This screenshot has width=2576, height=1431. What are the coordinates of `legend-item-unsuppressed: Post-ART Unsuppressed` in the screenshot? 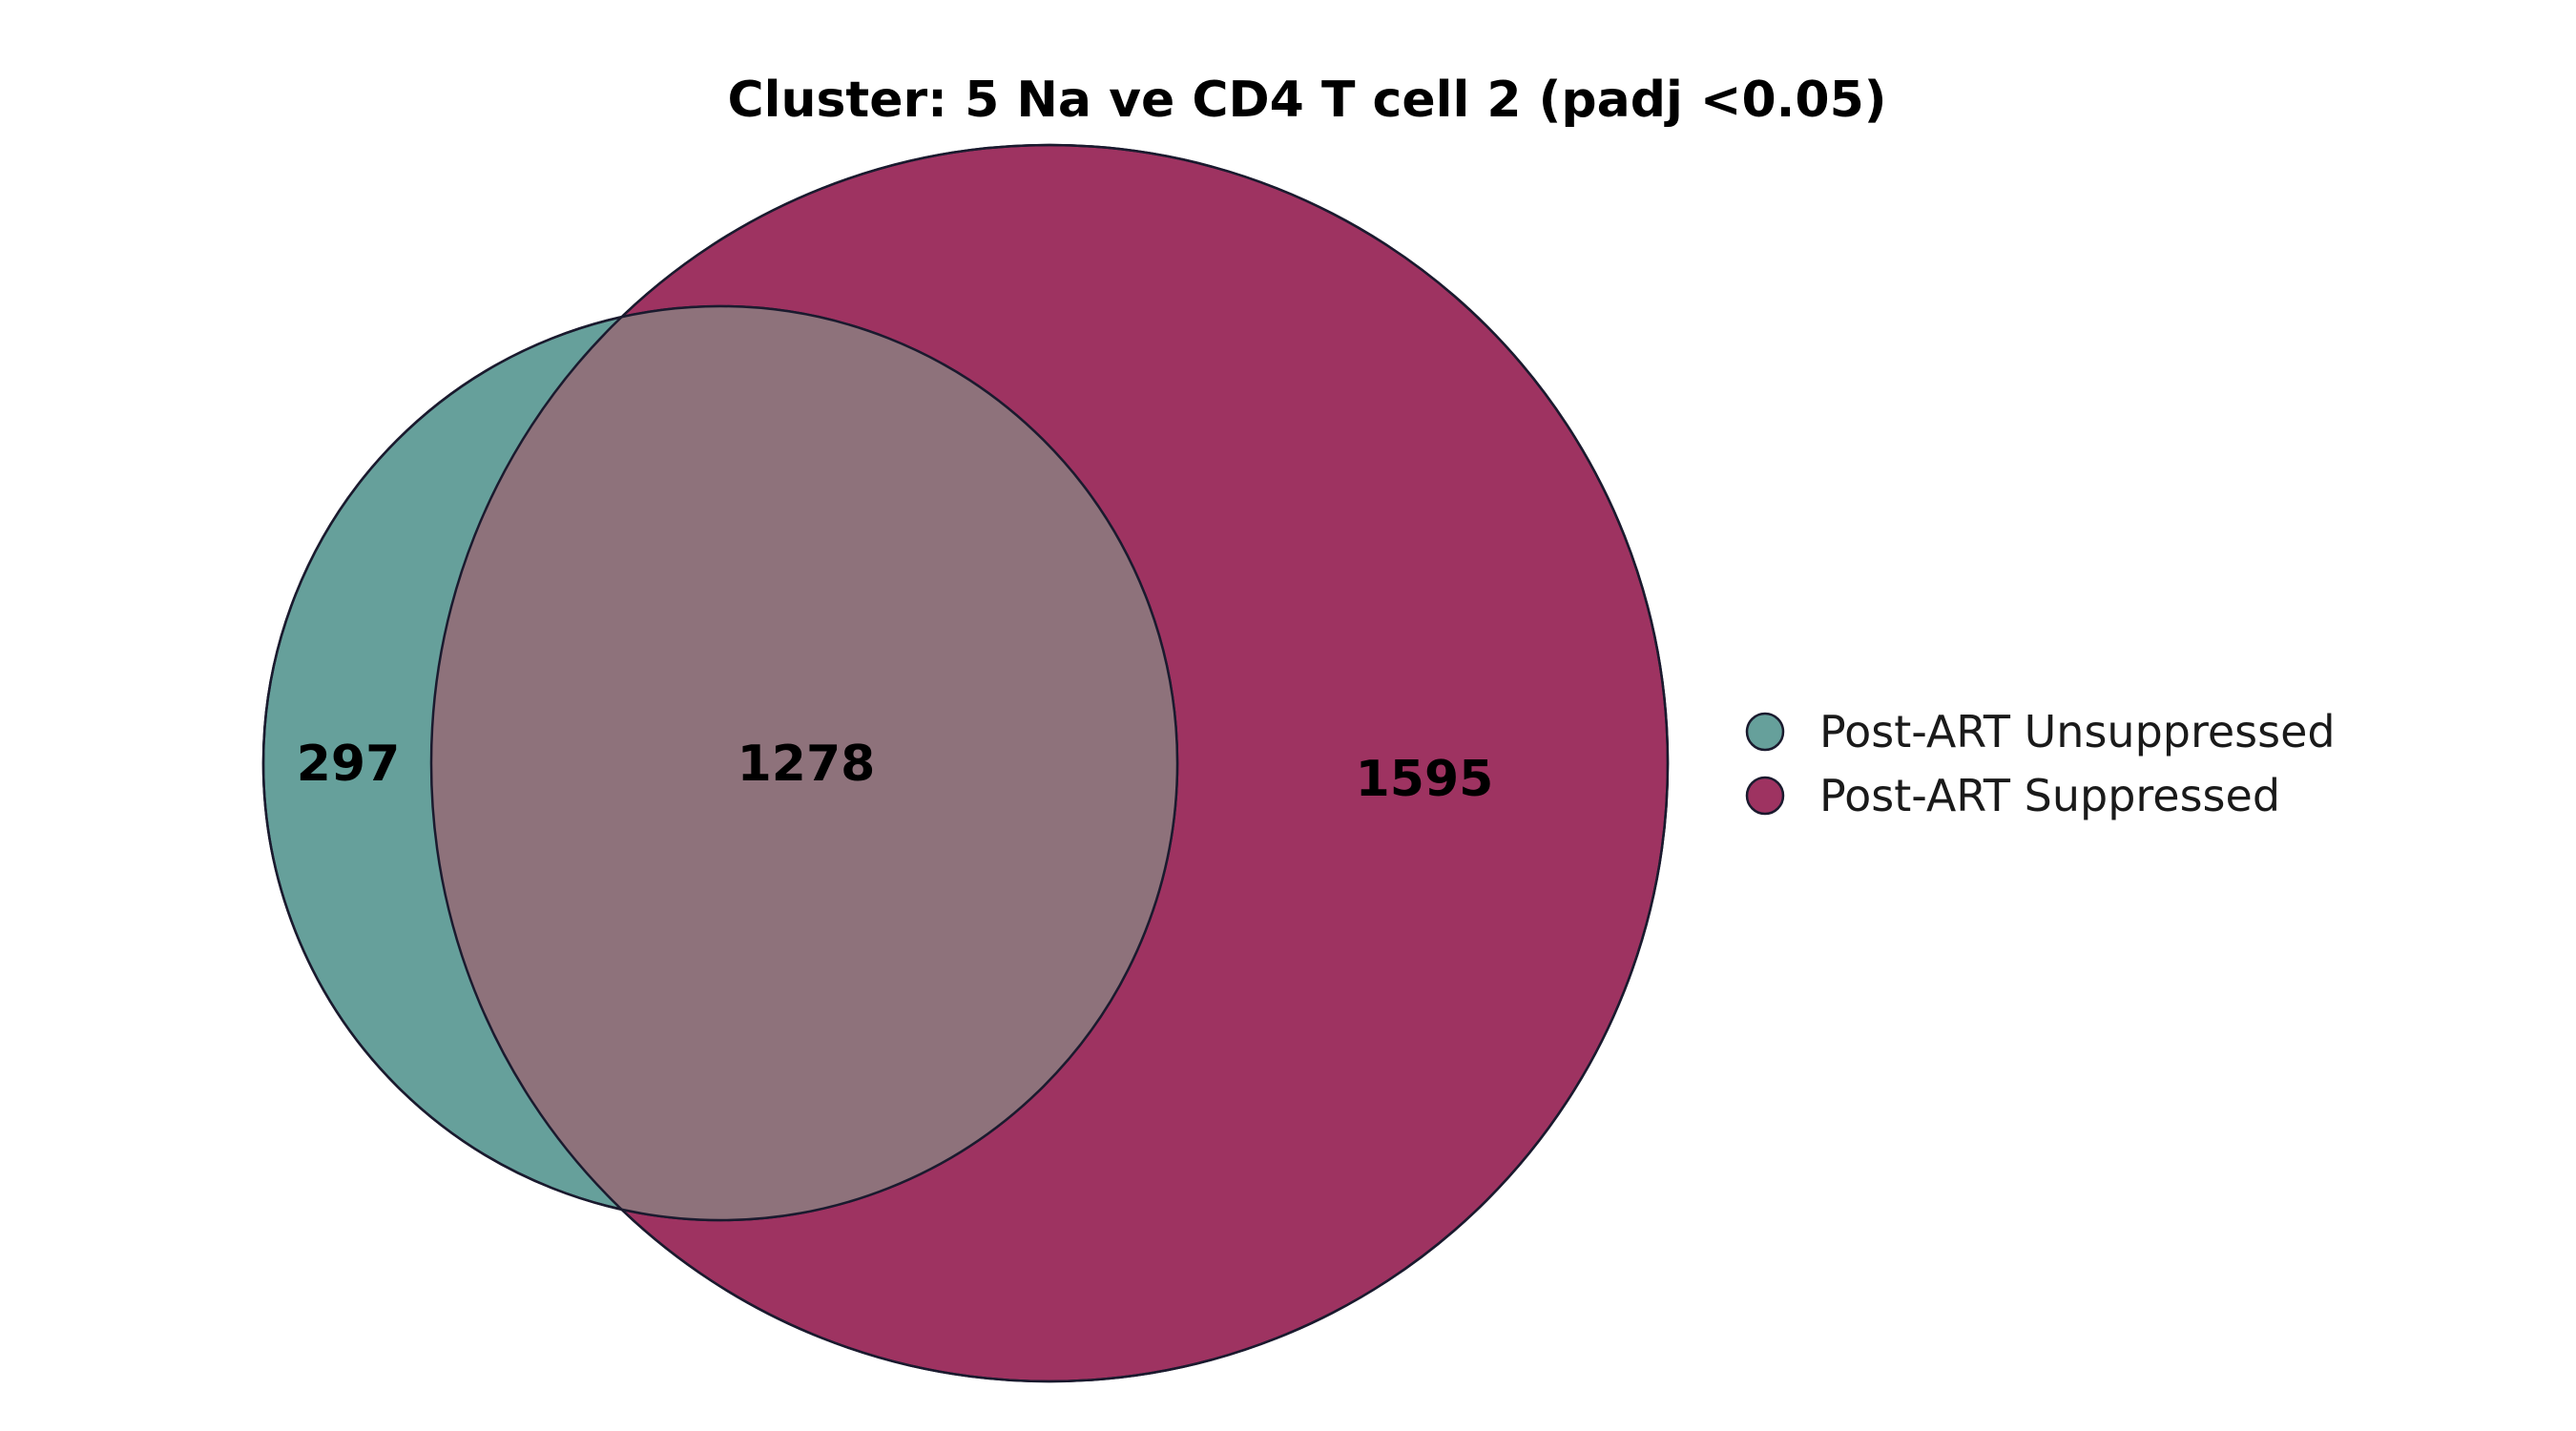 It's located at (2040, 731).